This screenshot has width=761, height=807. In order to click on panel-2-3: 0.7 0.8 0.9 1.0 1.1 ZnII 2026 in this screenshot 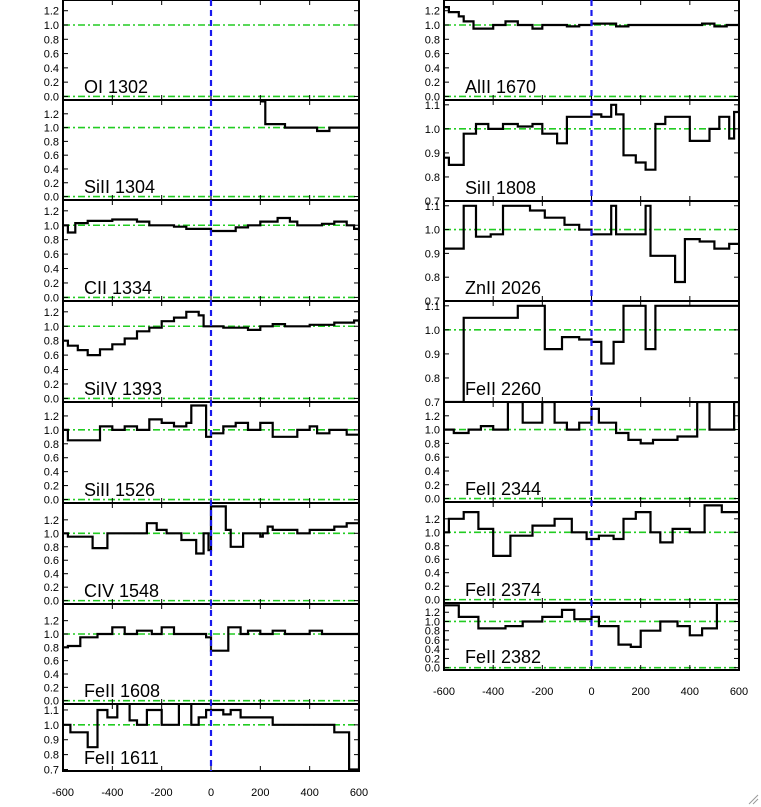, I will do `click(582, 254)`.